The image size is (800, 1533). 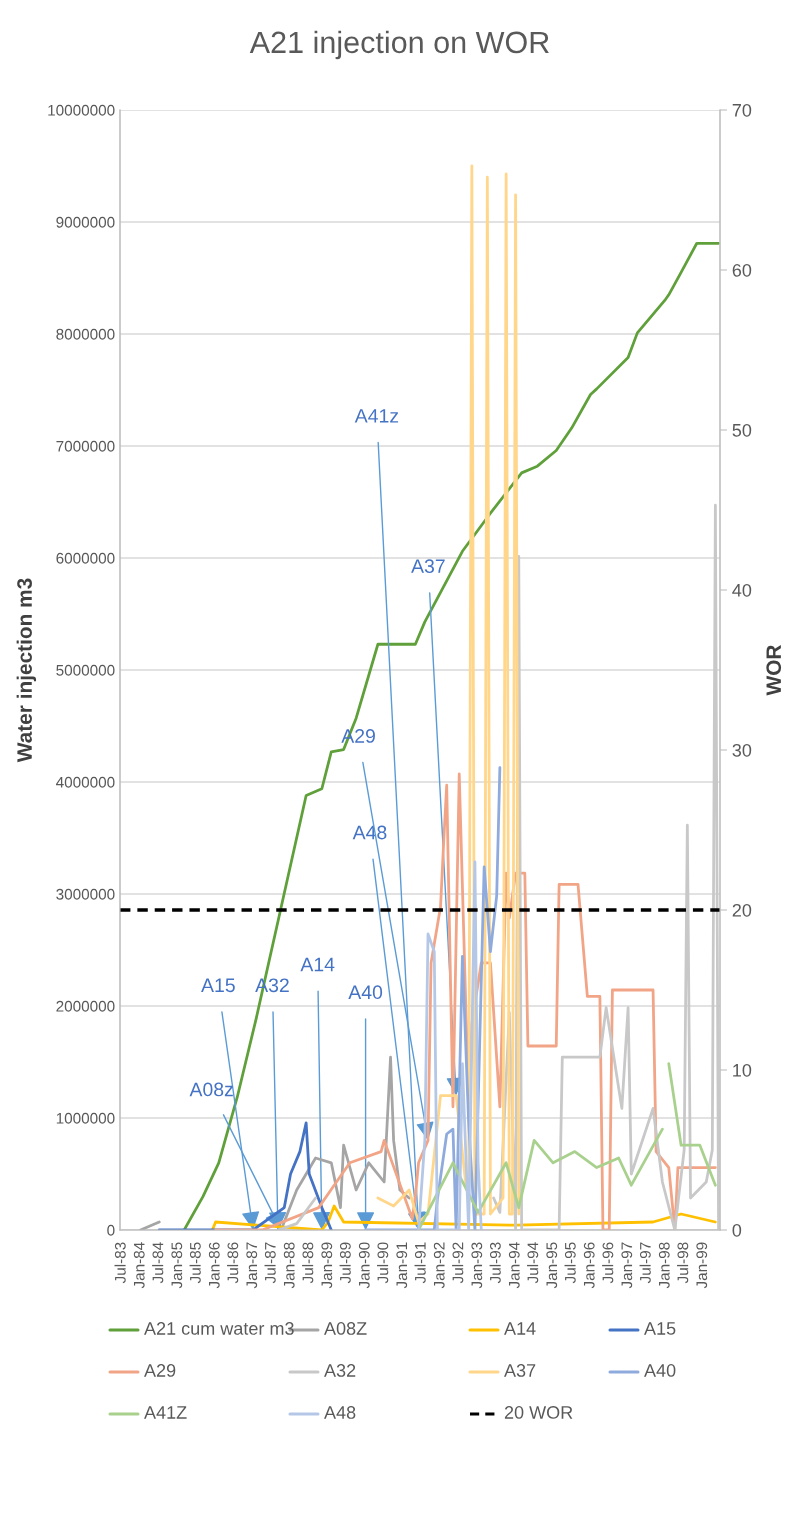 I want to click on y2-tick-label: 10, so click(x=742, y=1070).